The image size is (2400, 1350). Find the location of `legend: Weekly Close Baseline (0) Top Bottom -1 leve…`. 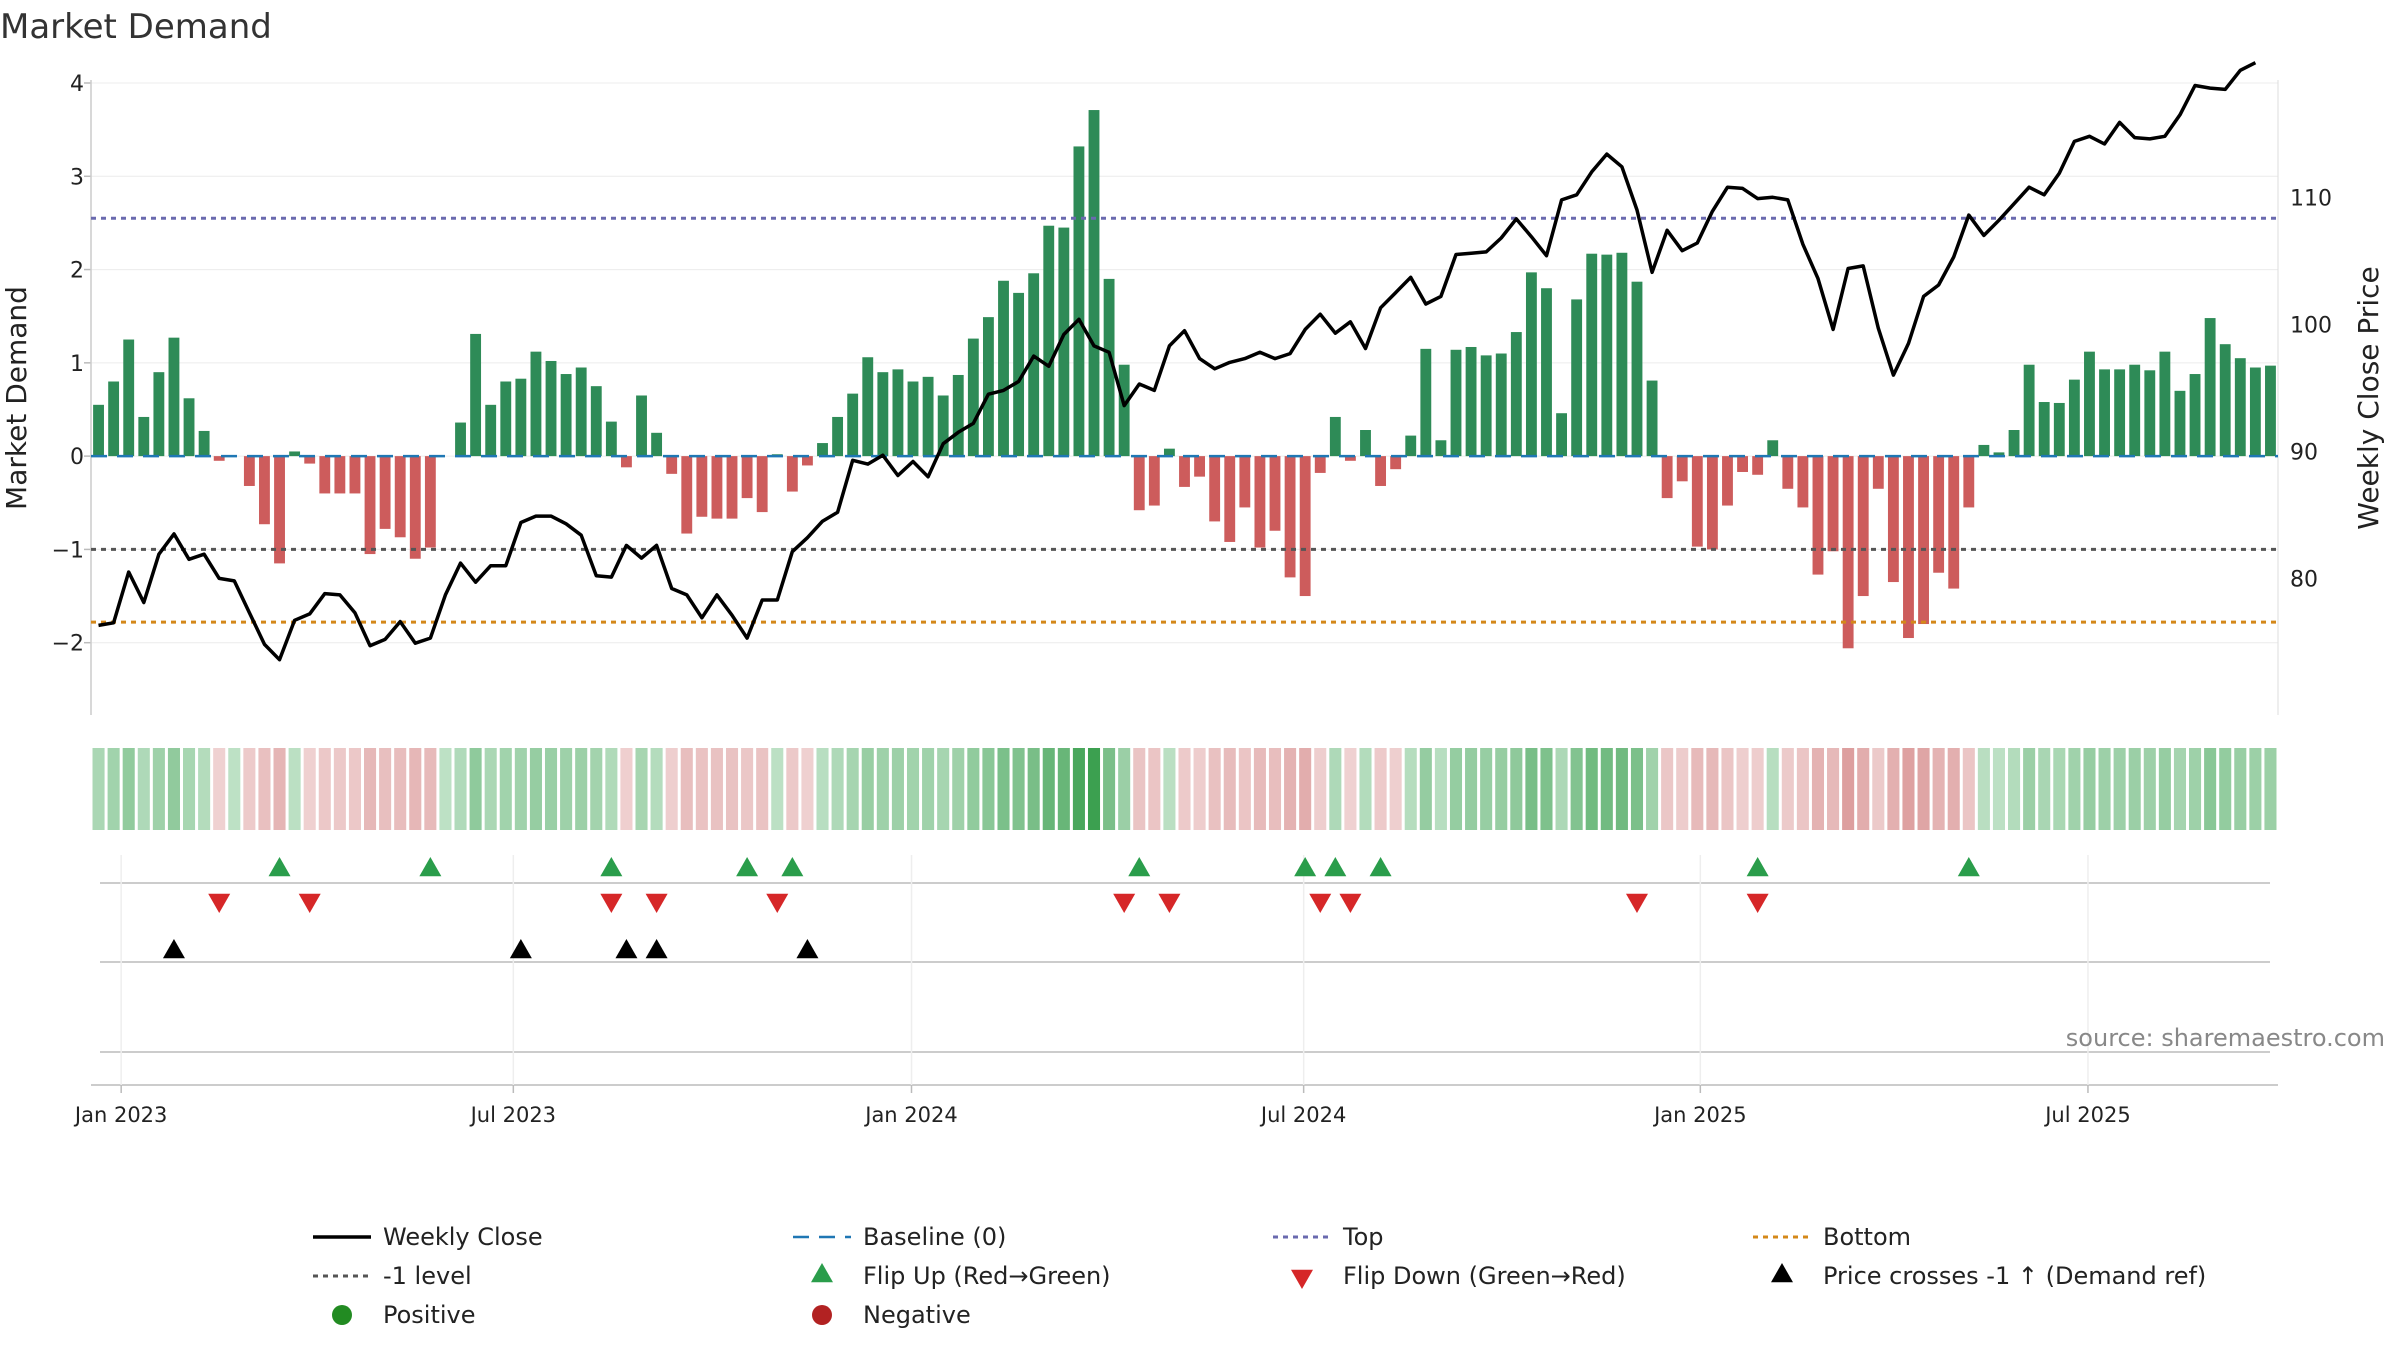

legend: Weekly Close Baseline (0) Top Bottom -1 leve… is located at coordinates (1259, 1276).